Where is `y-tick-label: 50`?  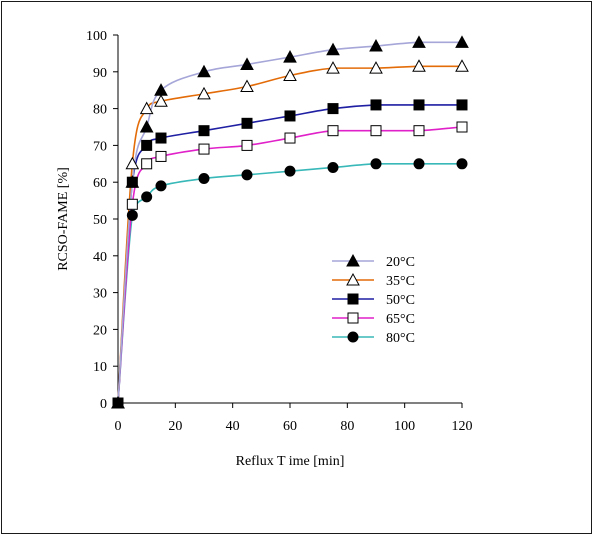
y-tick-label: 50 is located at coordinates (100, 220).